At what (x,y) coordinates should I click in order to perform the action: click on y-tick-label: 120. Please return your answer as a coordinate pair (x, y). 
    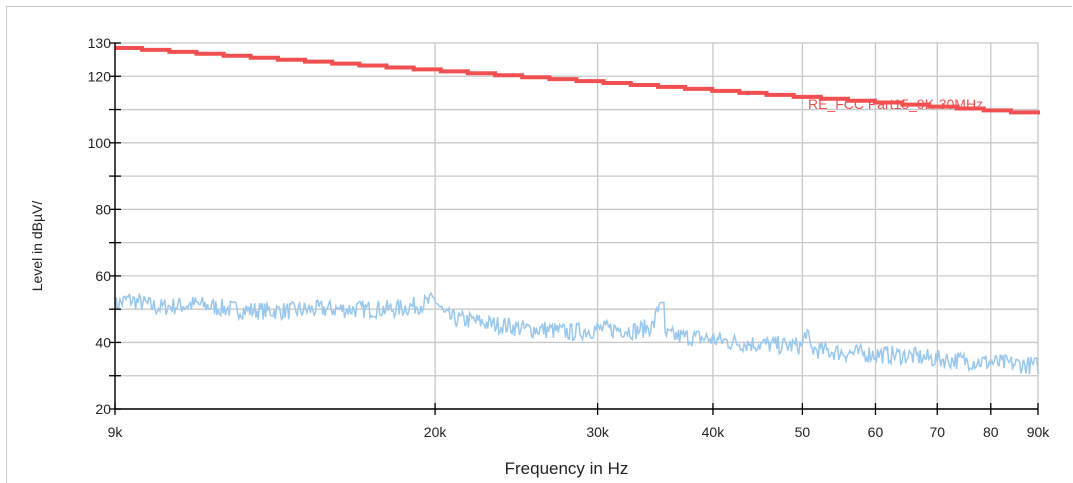
    Looking at the image, I should click on (100, 76).